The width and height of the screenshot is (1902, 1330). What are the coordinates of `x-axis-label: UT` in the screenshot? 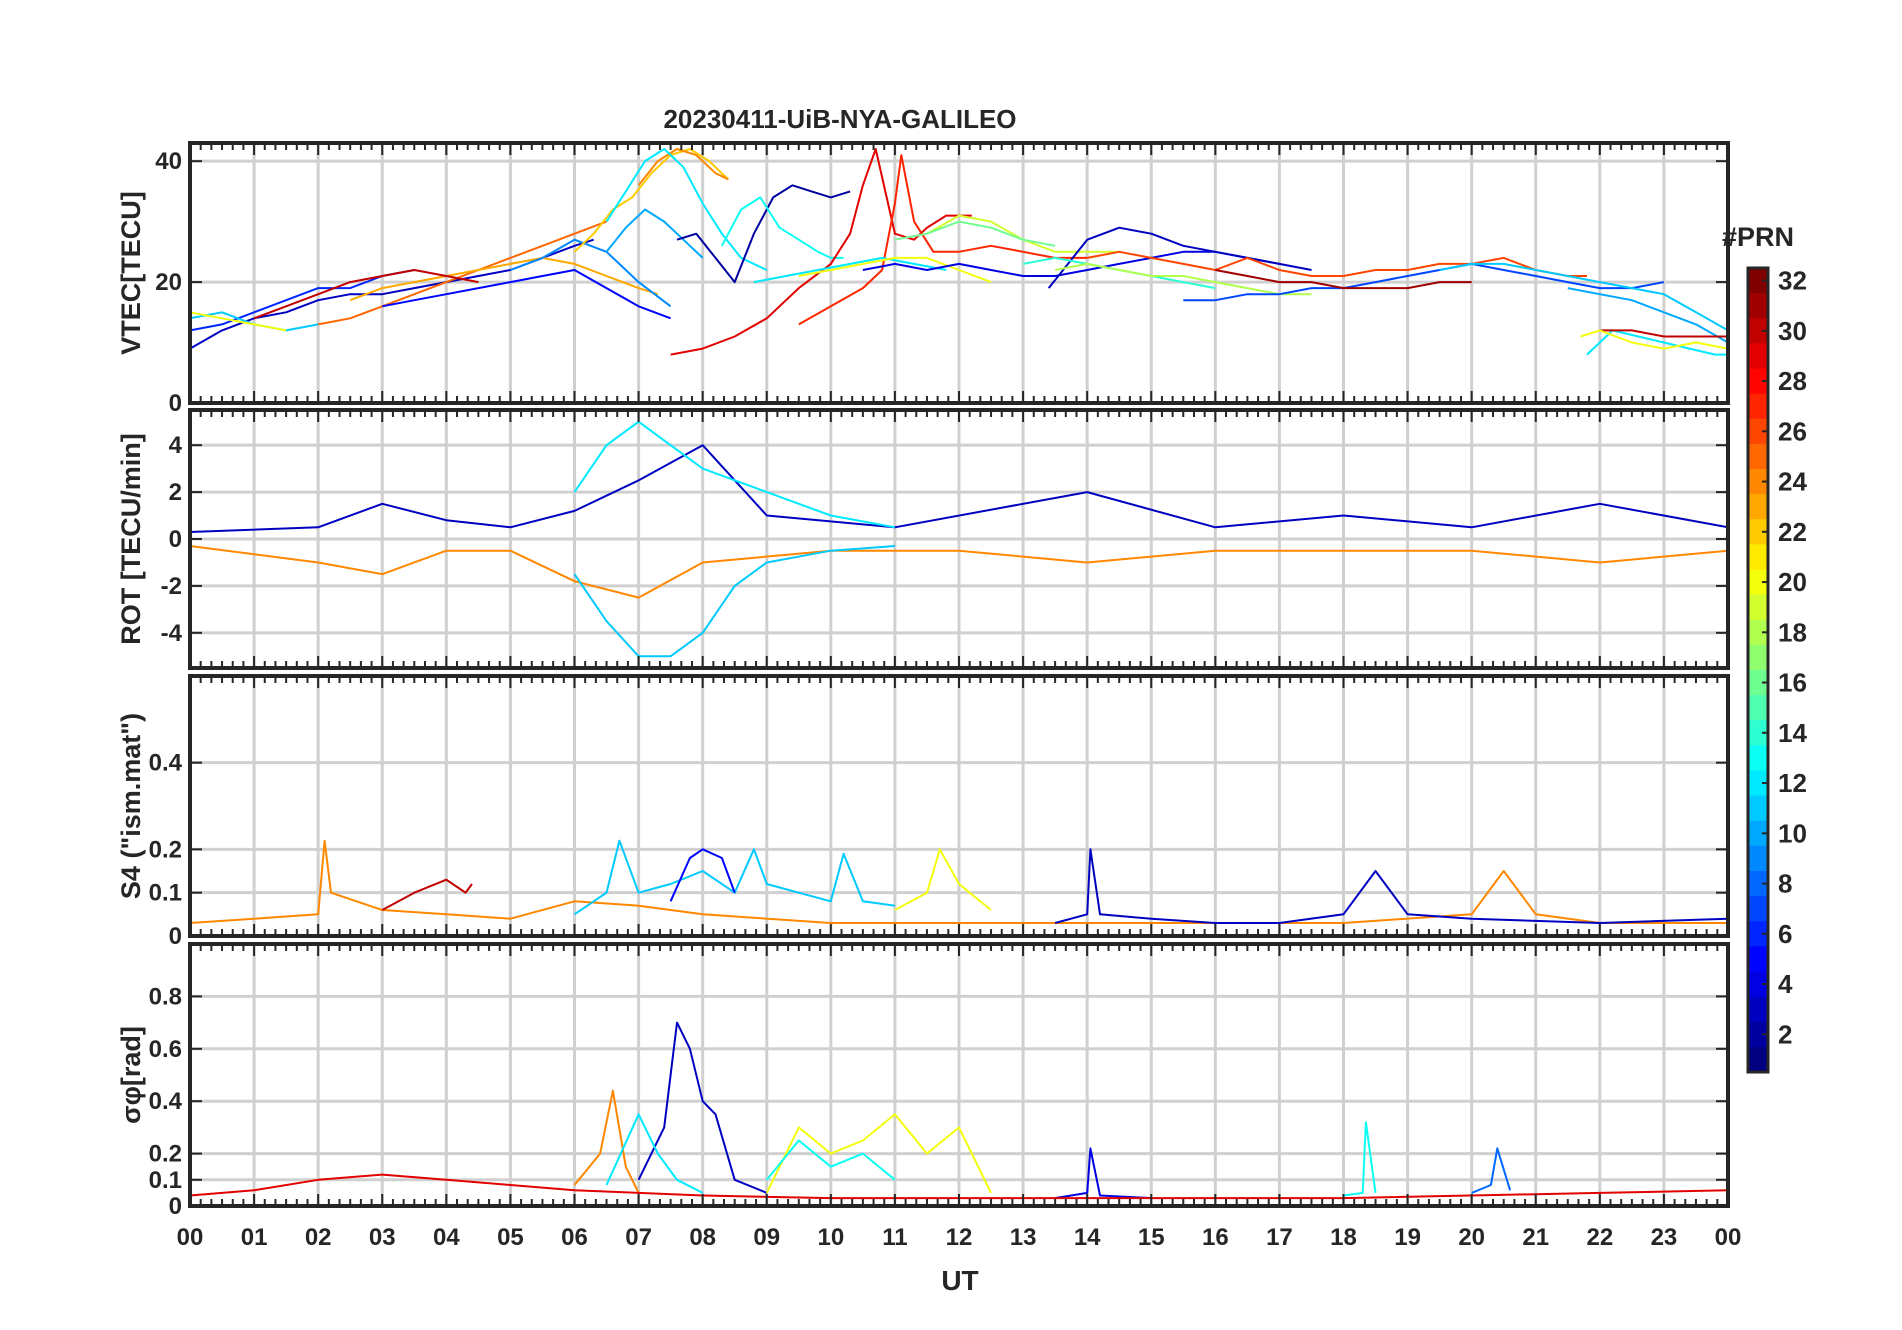 It's located at (959, 1280).